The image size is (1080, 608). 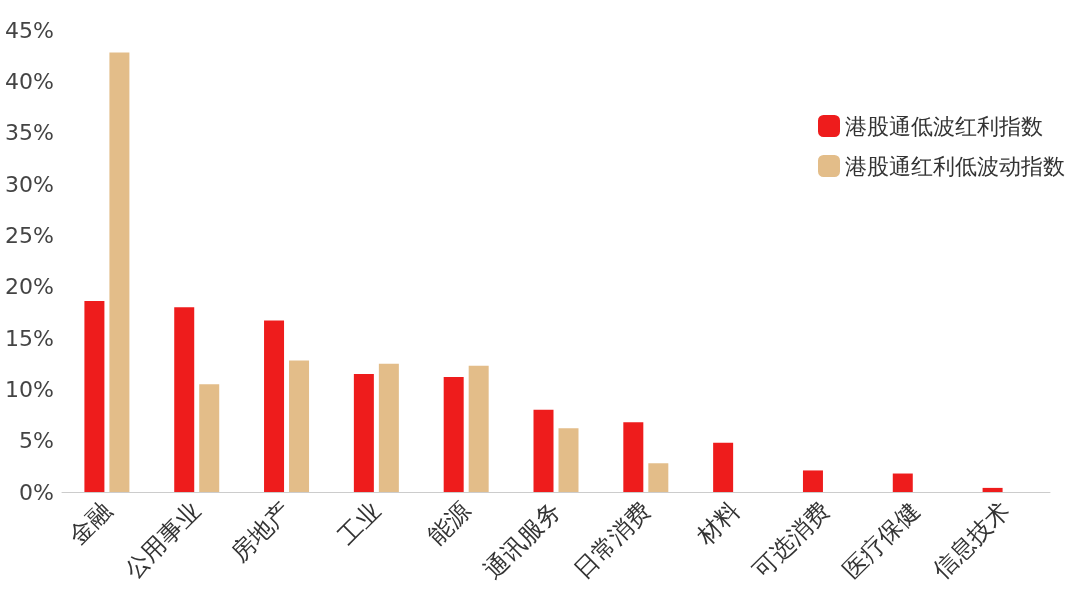 What do you see at coordinates (90, 523) in the screenshot?
I see `x-tick-label: 金融` at bounding box center [90, 523].